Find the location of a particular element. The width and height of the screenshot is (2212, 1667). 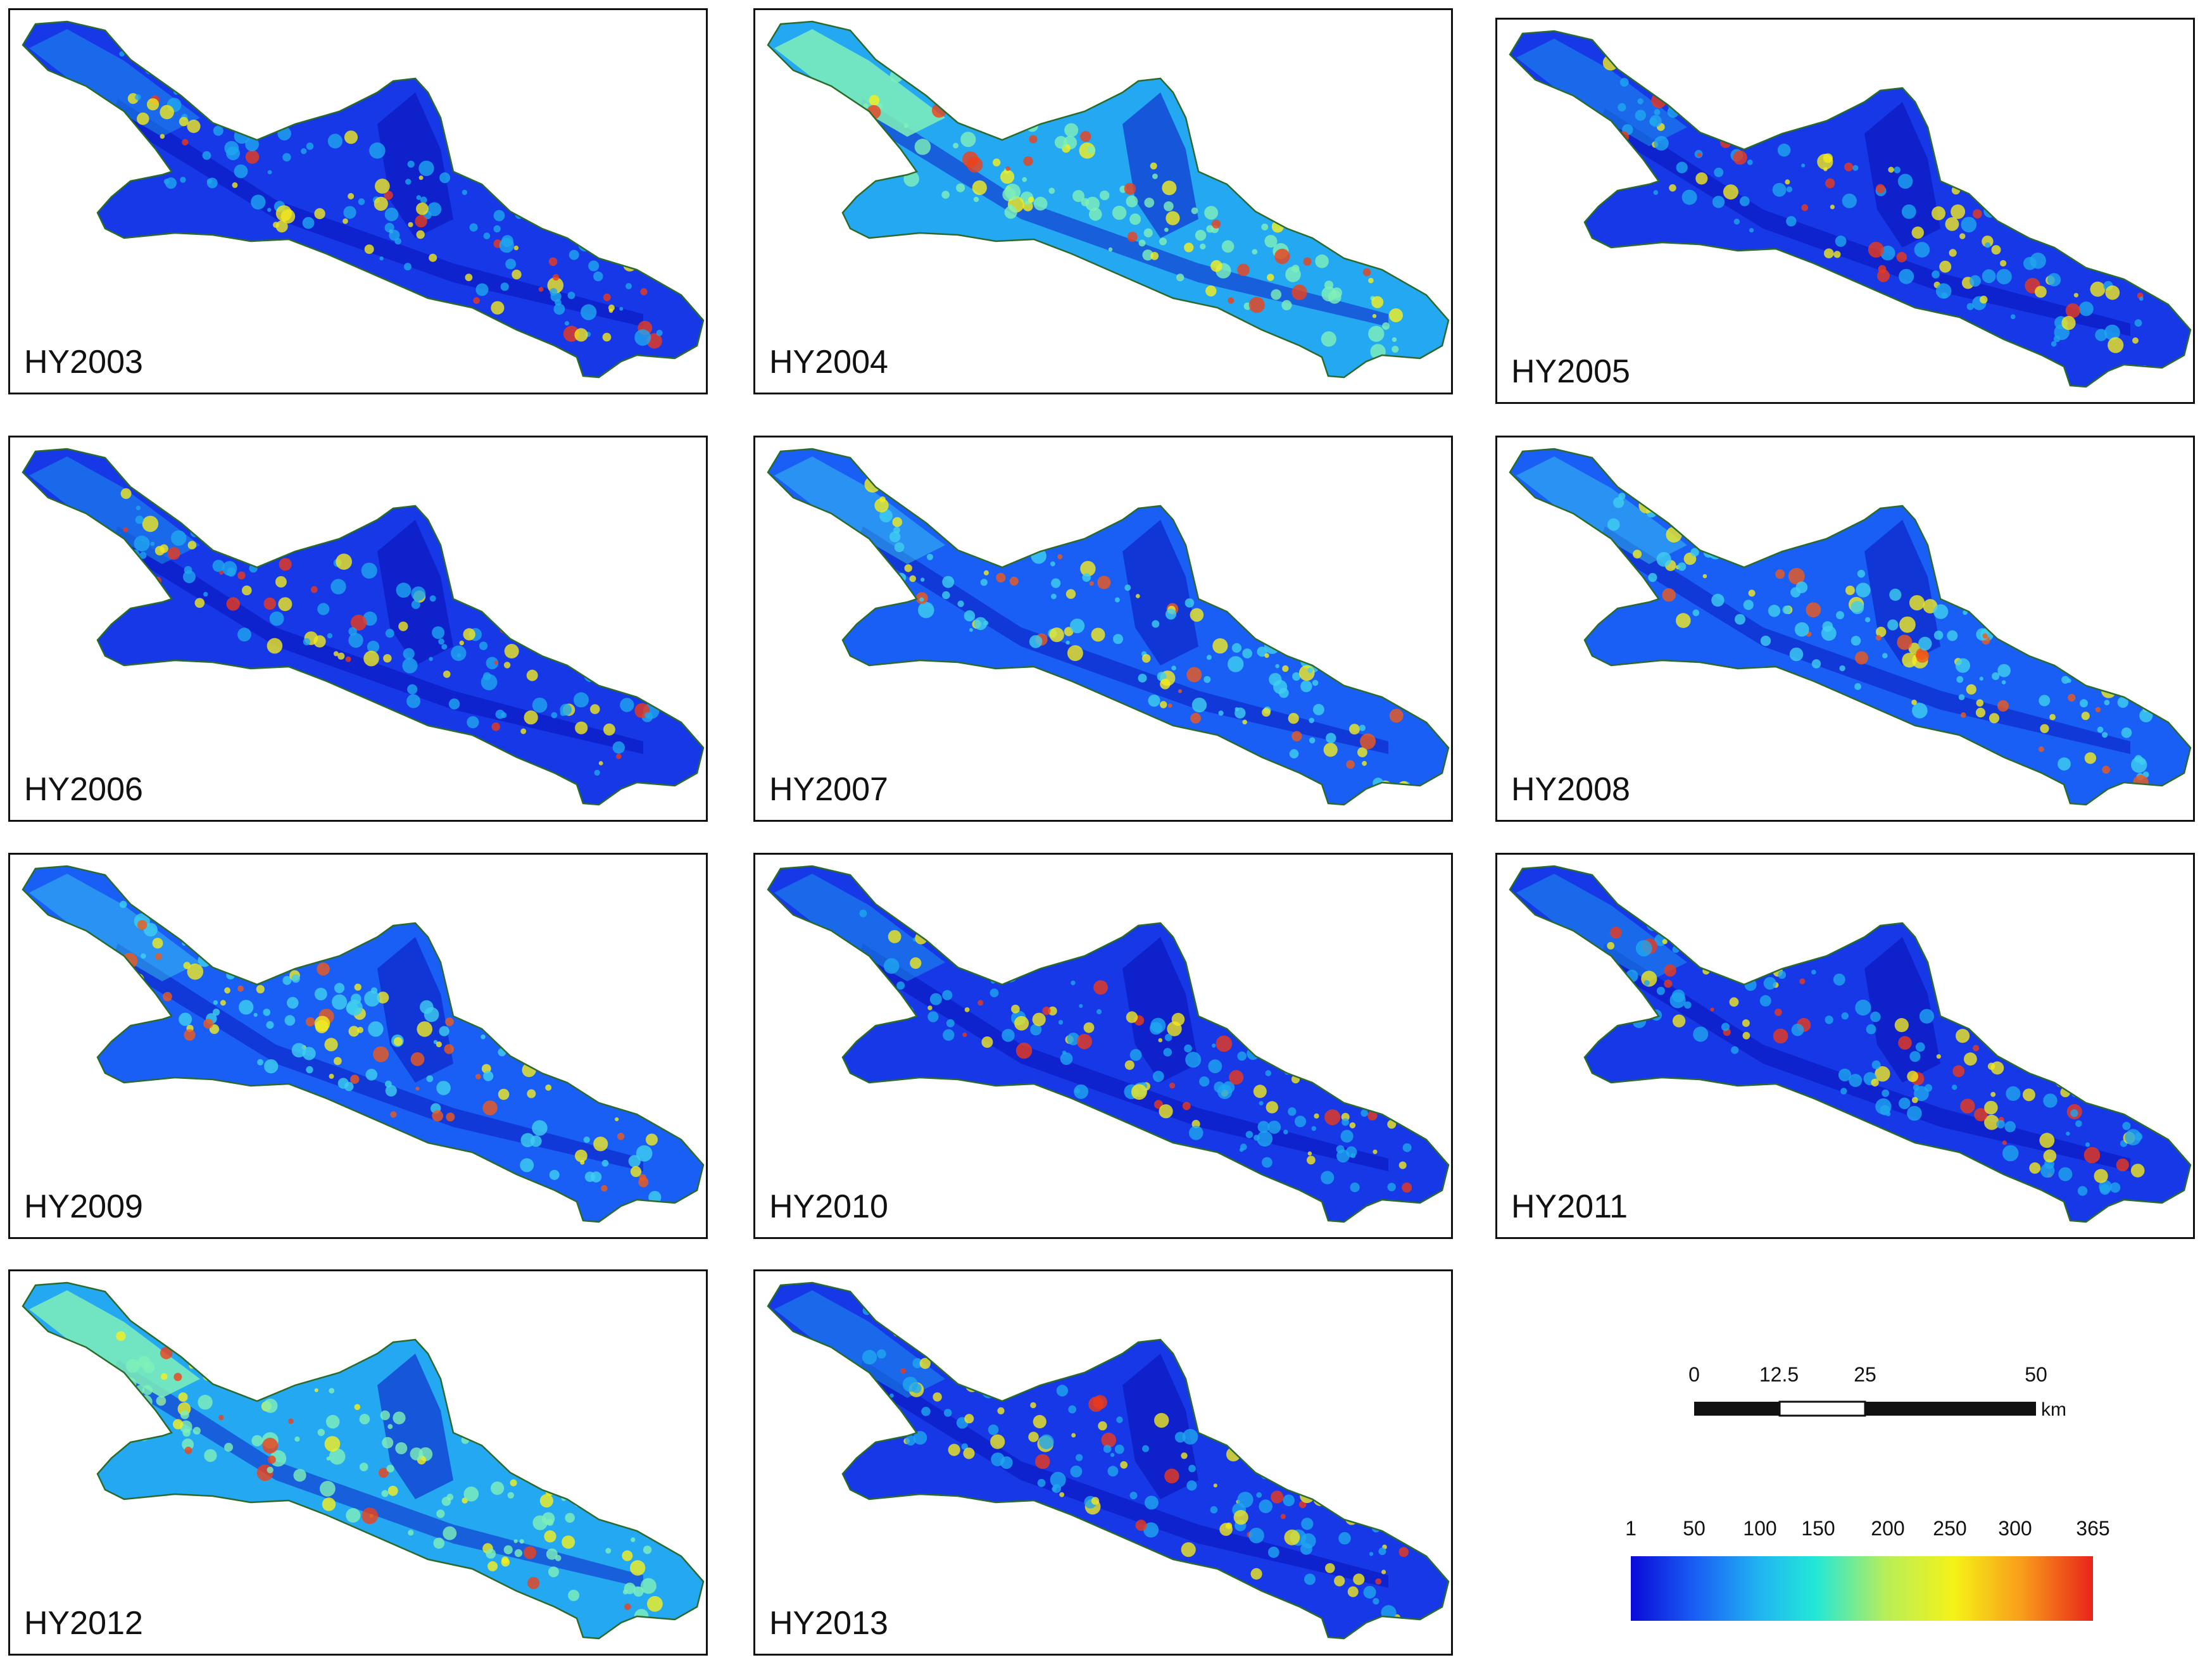

map-panel-hy2009: HY2009 is located at coordinates (358, 1046).